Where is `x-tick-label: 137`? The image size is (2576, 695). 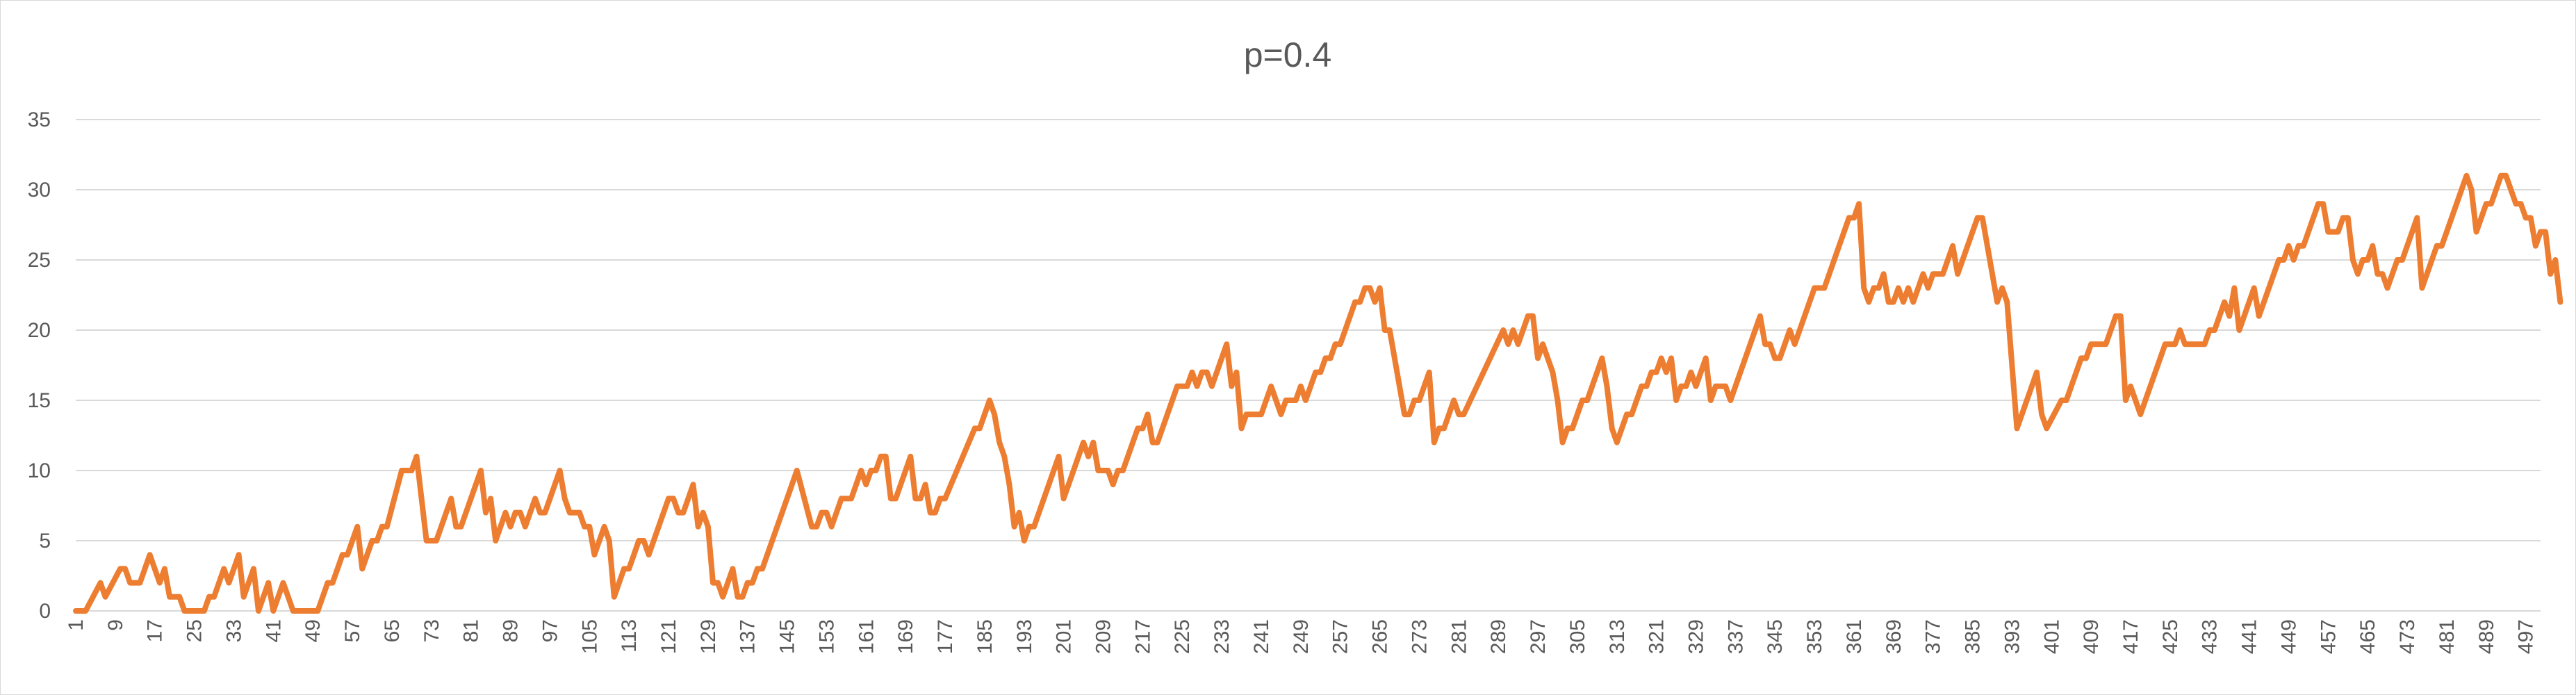 x-tick-label: 137 is located at coordinates (748, 636).